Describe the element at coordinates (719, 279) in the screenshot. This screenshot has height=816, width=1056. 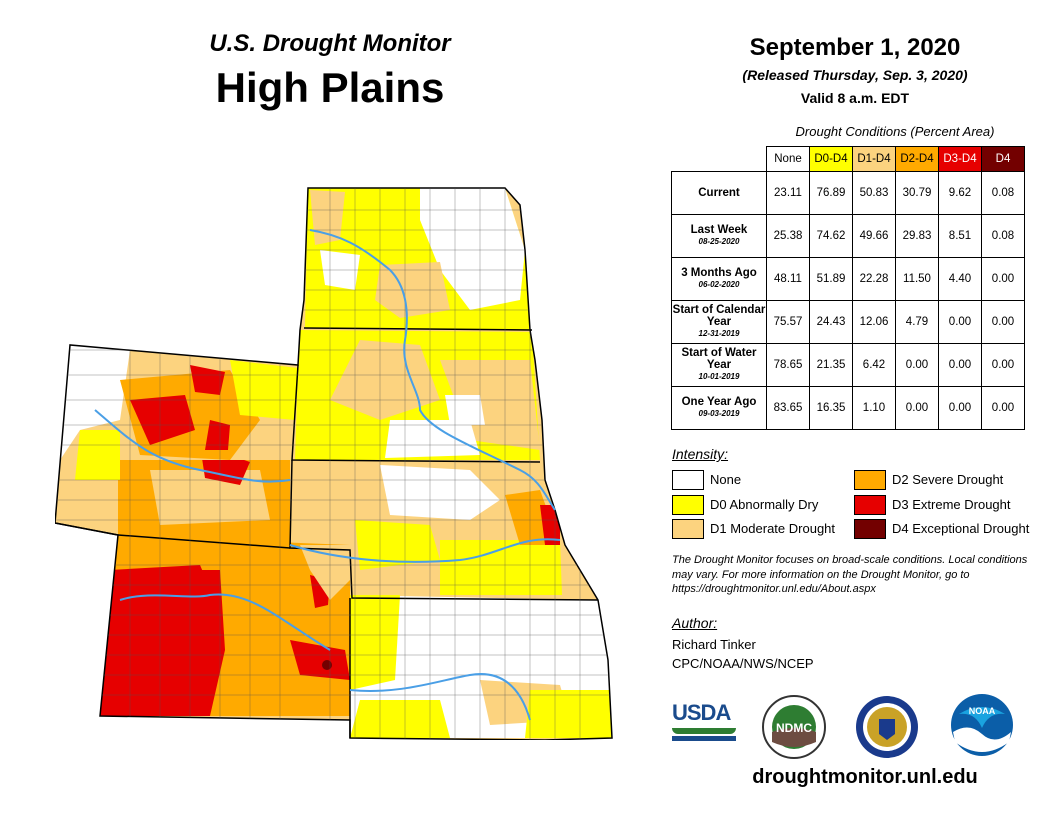
I see `row-label: 3 Months Ago 06-02-2020` at that location.